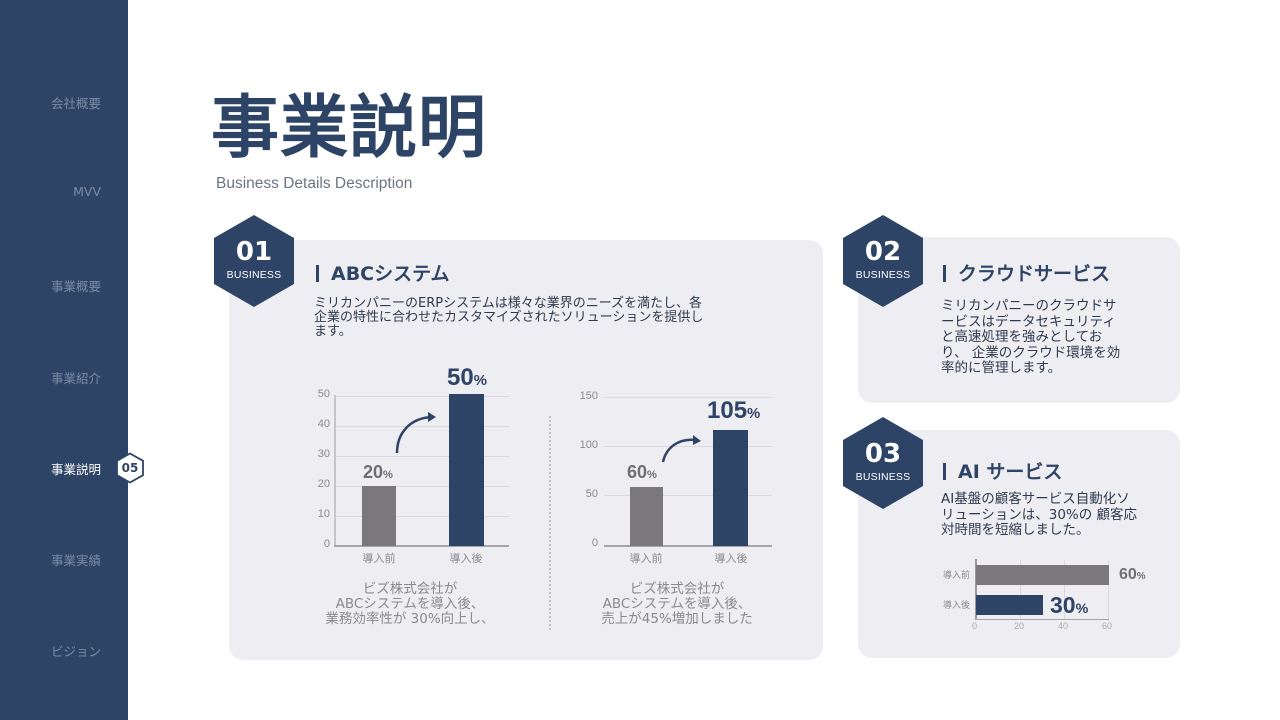  What do you see at coordinates (1035, 499) in the screenshot?
I see `description-line: AI基盤の顧客サービス自動化ソ` at bounding box center [1035, 499].